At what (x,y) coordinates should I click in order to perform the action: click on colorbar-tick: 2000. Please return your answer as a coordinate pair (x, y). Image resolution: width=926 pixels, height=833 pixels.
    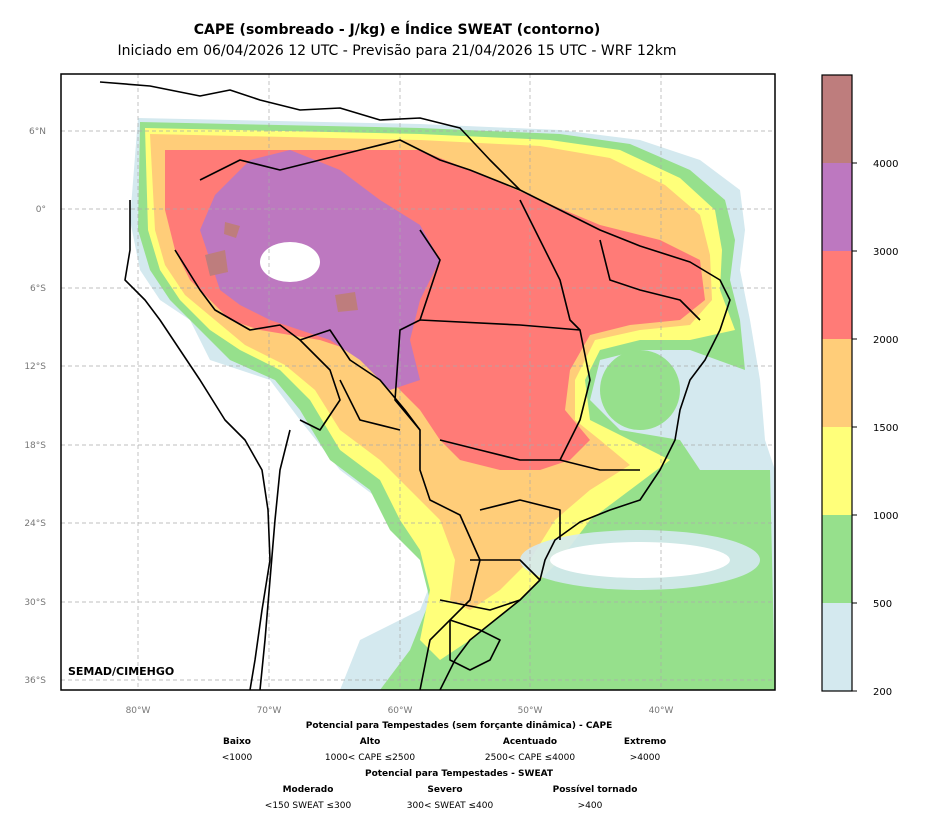
    Looking at the image, I should click on (885, 340).